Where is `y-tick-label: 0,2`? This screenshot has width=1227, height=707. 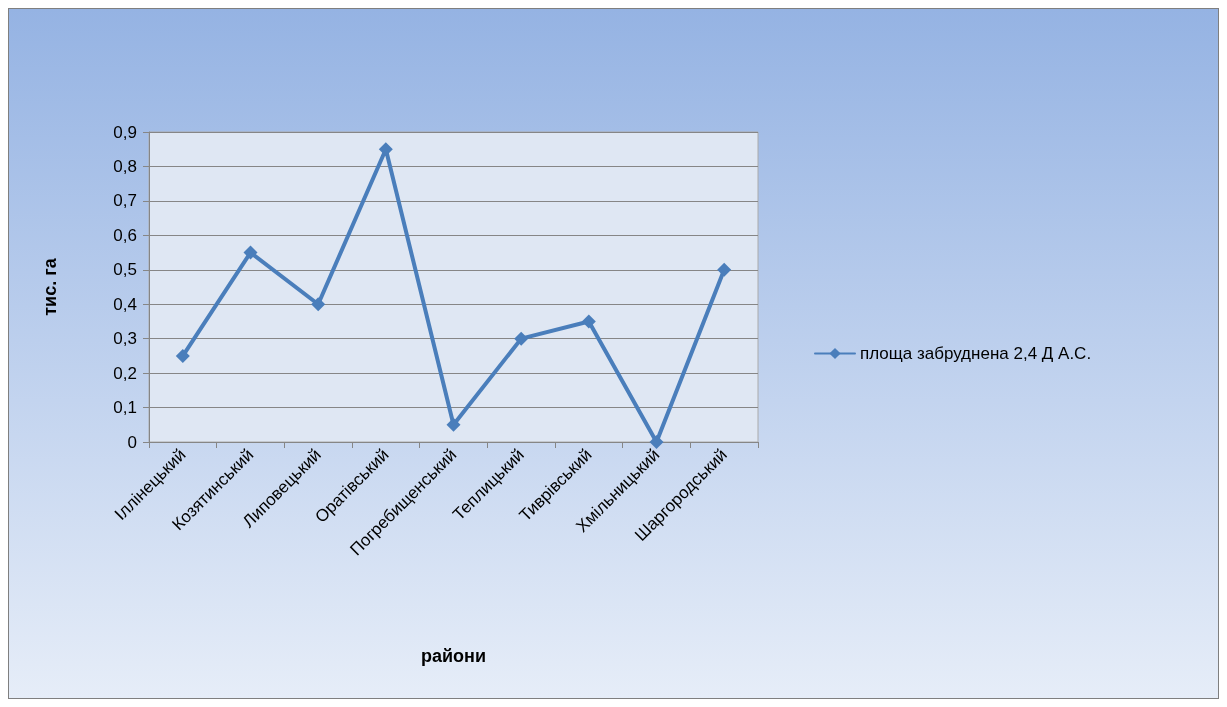 y-tick-label: 0,2 is located at coordinates (125, 373).